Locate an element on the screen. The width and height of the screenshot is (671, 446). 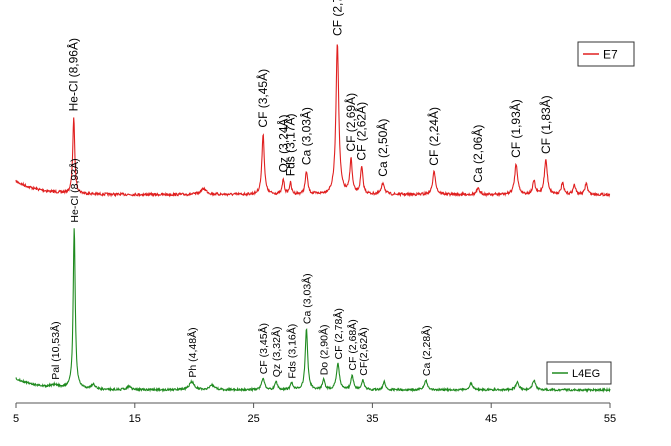
x-tick-label: 55 is located at coordinates (610, 419).